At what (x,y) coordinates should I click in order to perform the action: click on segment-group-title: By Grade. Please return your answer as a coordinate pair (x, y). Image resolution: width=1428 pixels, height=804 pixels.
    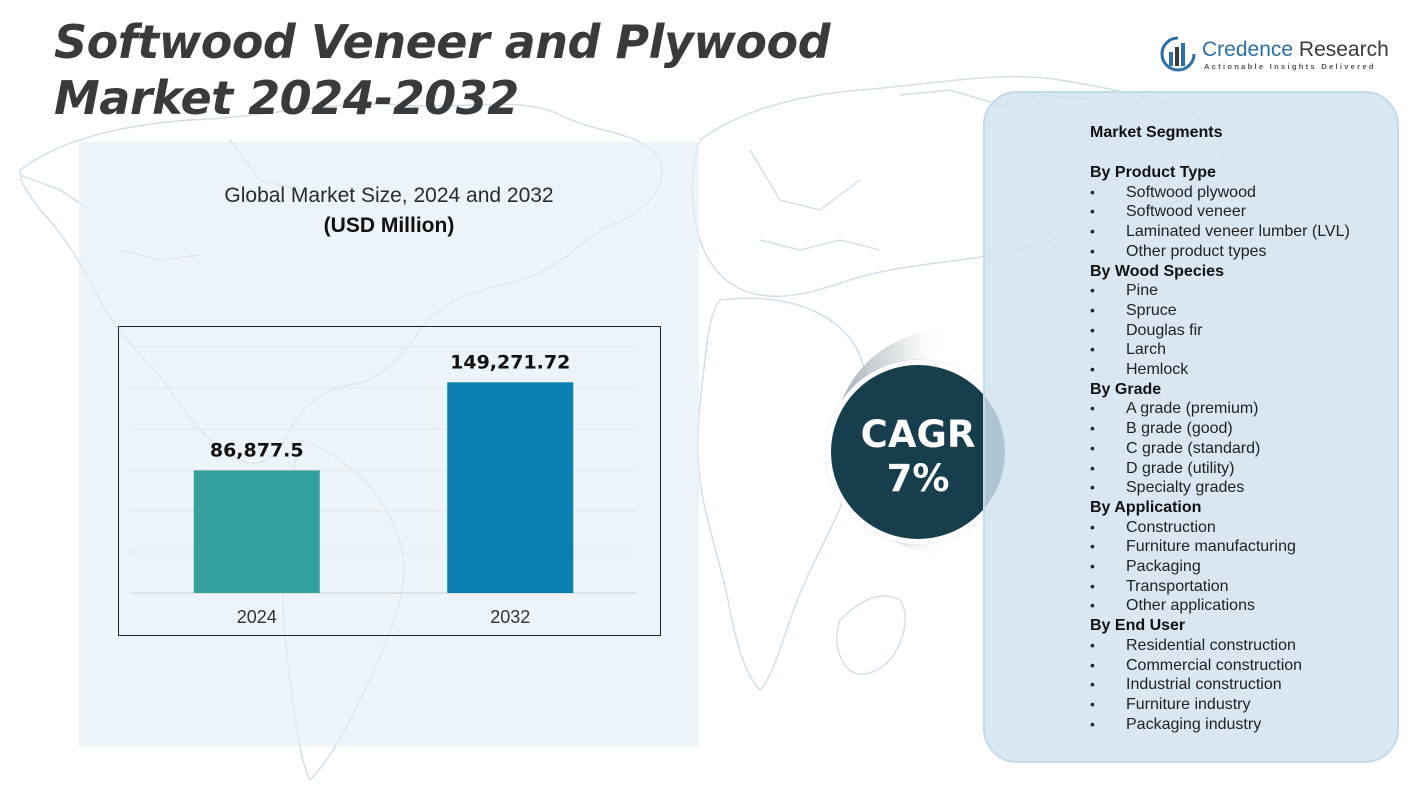
    Looking at the image, I should click on (1126, 389).